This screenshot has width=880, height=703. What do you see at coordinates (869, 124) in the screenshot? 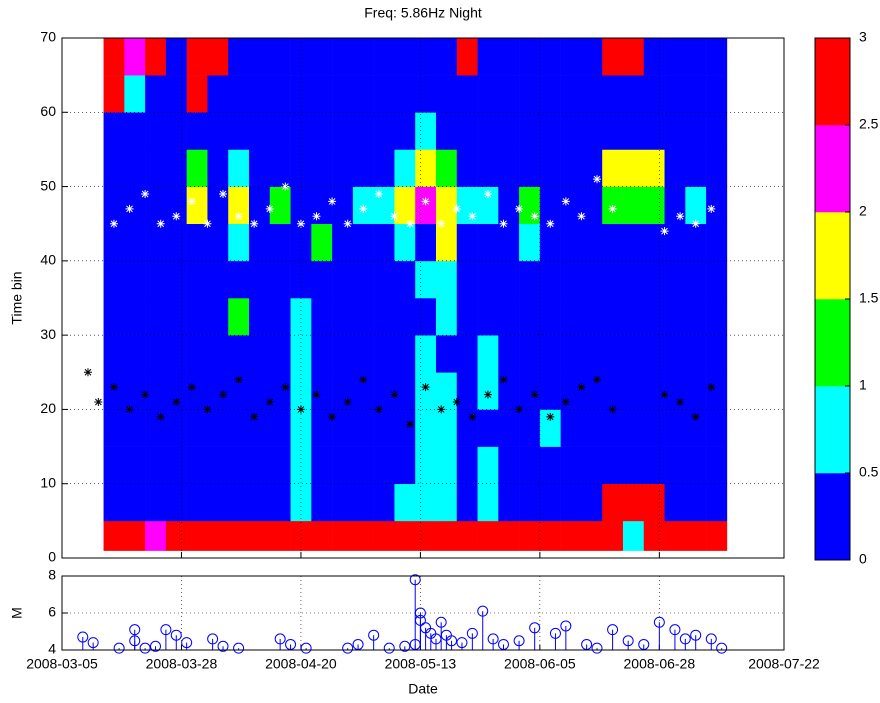
I see `colorbar-tick-label: 2.5` at bounding box center [869, 124].